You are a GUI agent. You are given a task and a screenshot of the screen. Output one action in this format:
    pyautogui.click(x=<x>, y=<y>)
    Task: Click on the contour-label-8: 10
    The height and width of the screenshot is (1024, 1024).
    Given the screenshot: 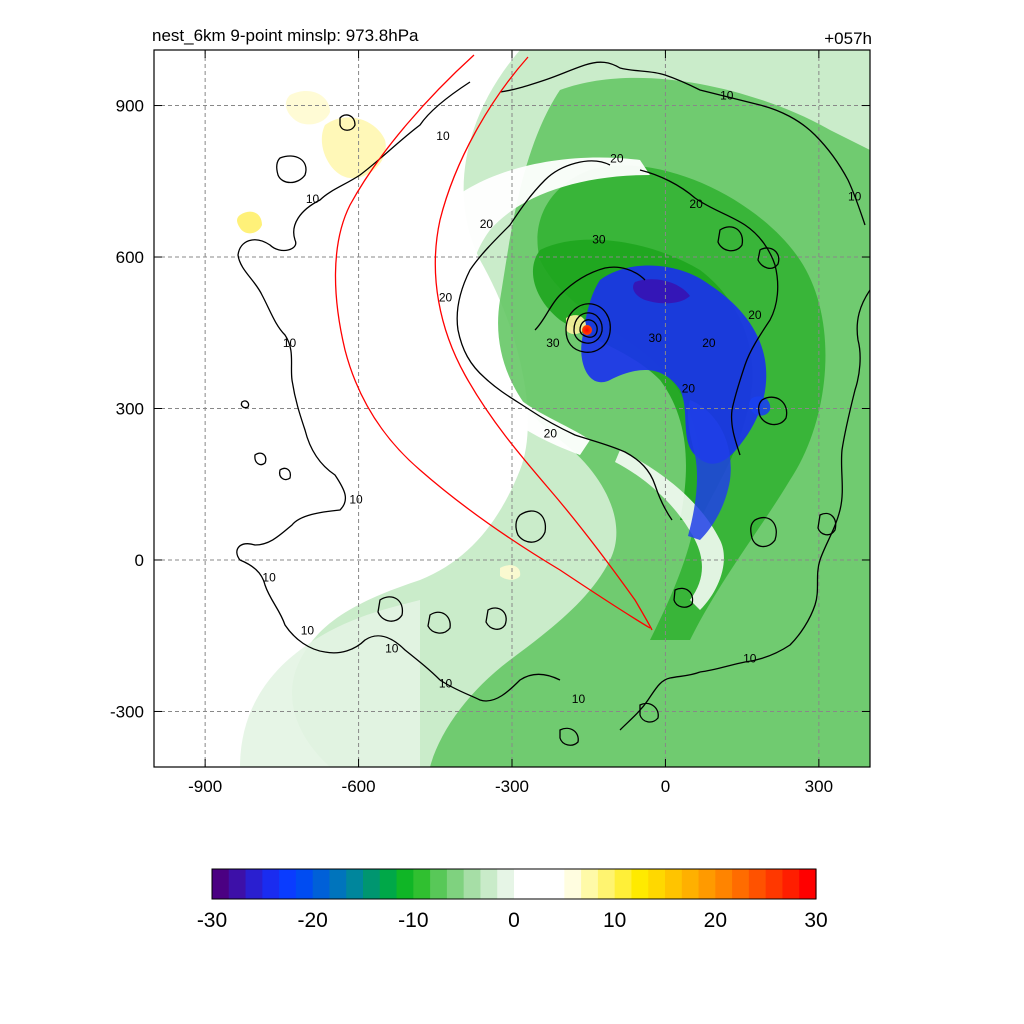 What is the action you would take?
    pyautogui.click(x=579, y=699)
    